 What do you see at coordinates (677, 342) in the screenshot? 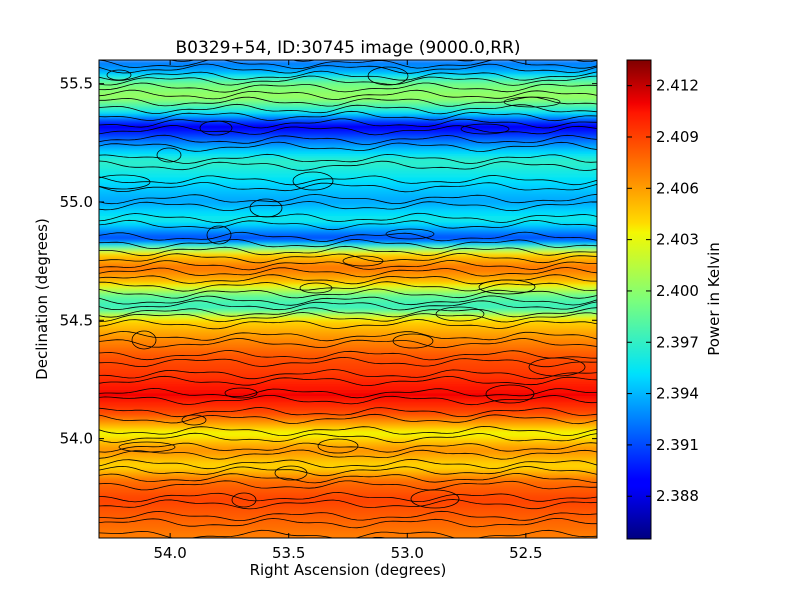
I see `colorbar-tick-label: 2.397` at bounding box center [677, 342].